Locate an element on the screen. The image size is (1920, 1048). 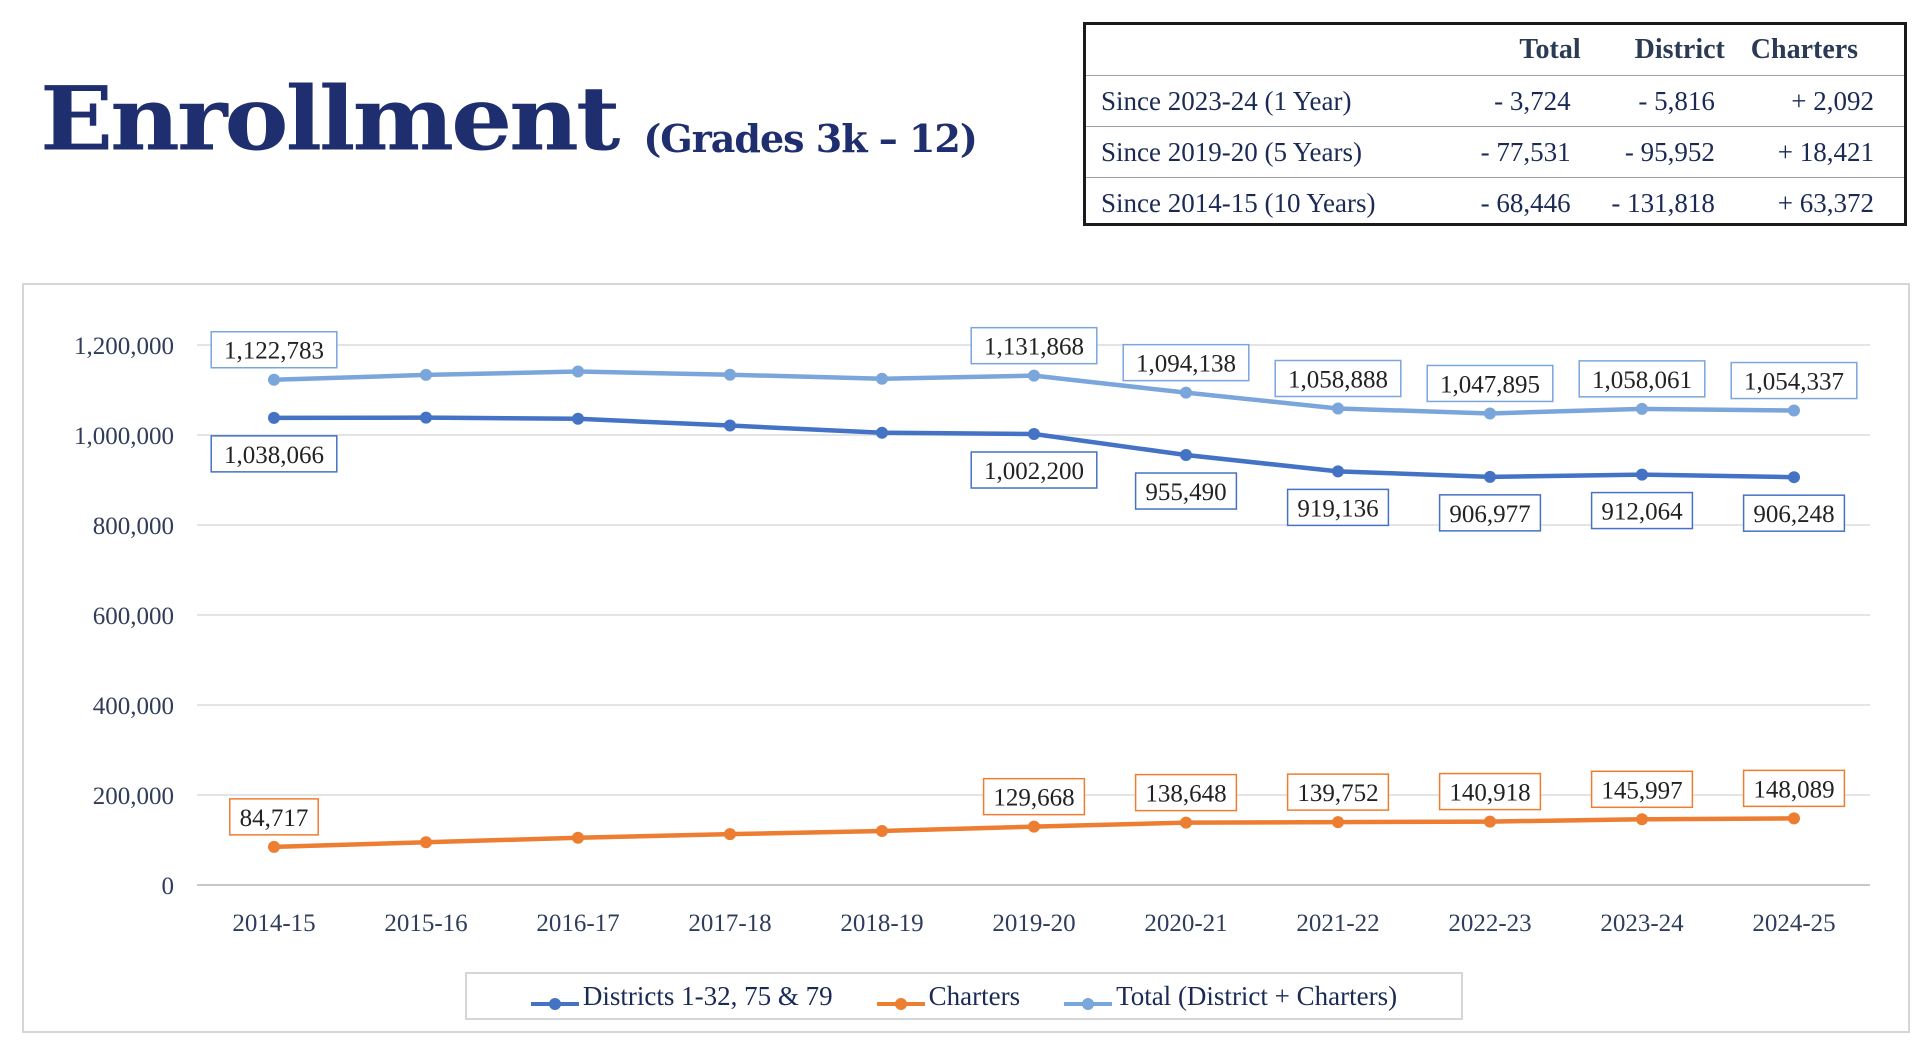
legend-swatch-districts is located at coordinates (554, 999).